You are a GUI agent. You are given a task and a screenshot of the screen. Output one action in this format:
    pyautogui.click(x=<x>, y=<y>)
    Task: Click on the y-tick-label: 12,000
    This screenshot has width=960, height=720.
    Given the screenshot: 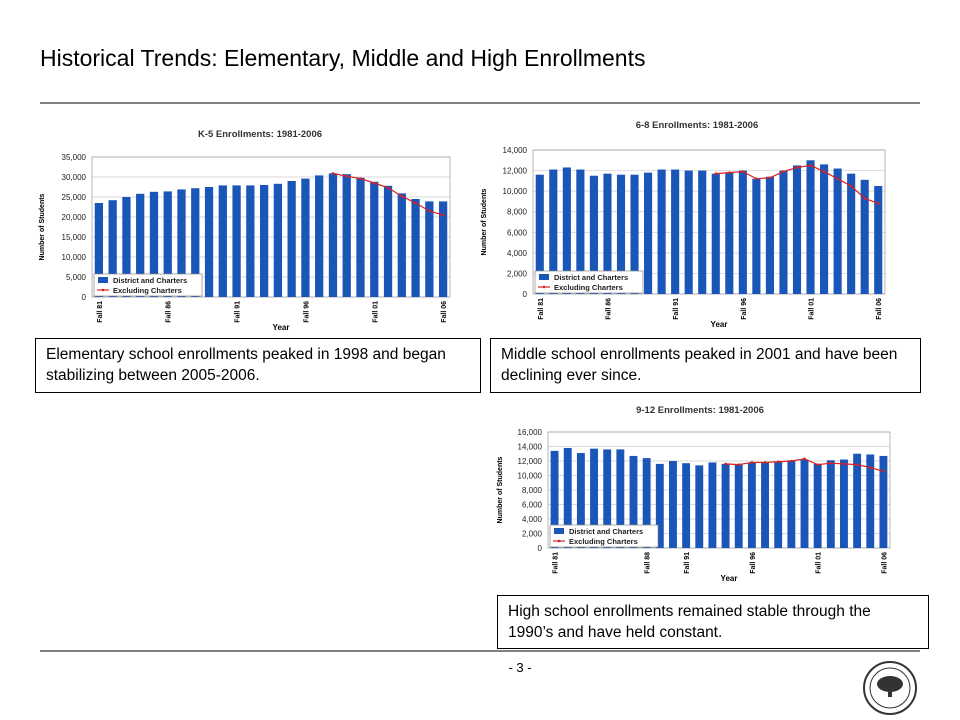 What is the action you would take?
    pyautogui.click(x=530, y=461)
    